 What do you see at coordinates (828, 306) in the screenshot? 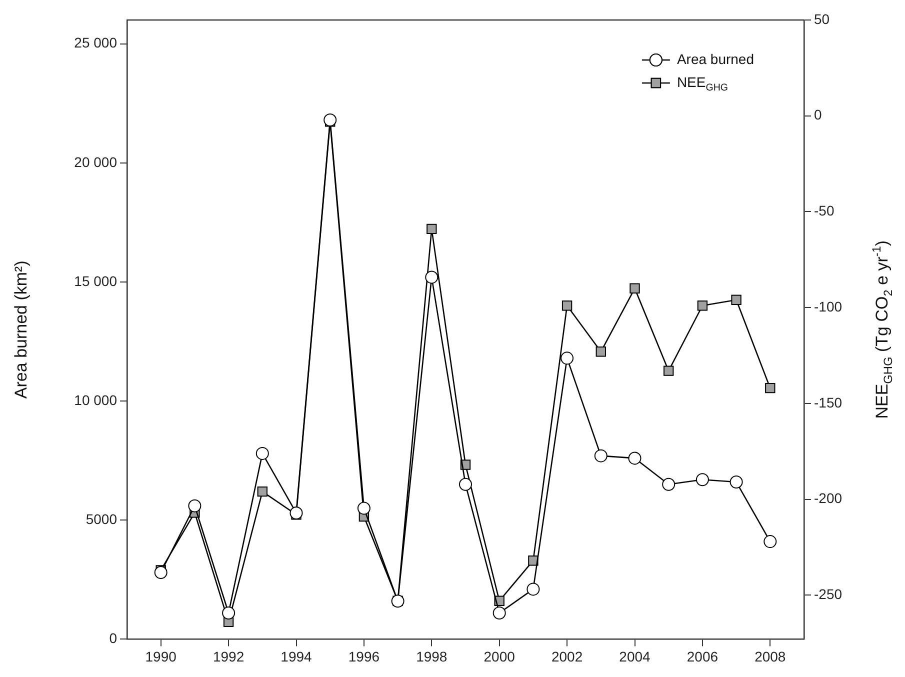
I see `y2-tick-label: -100` at bounding box center [828, 306].